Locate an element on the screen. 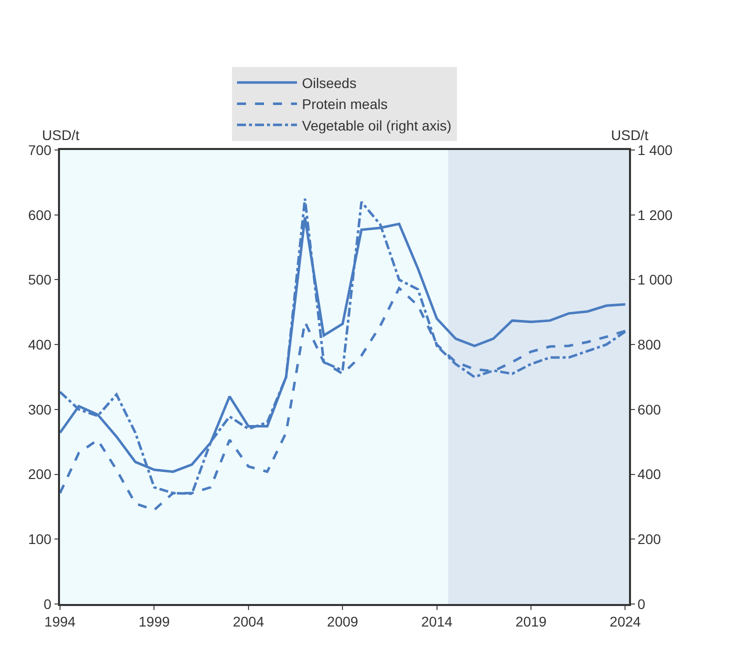 The height and width of the screenshot is (664, 729). y-tick-label: 100 is located at coordinates (40, 539).